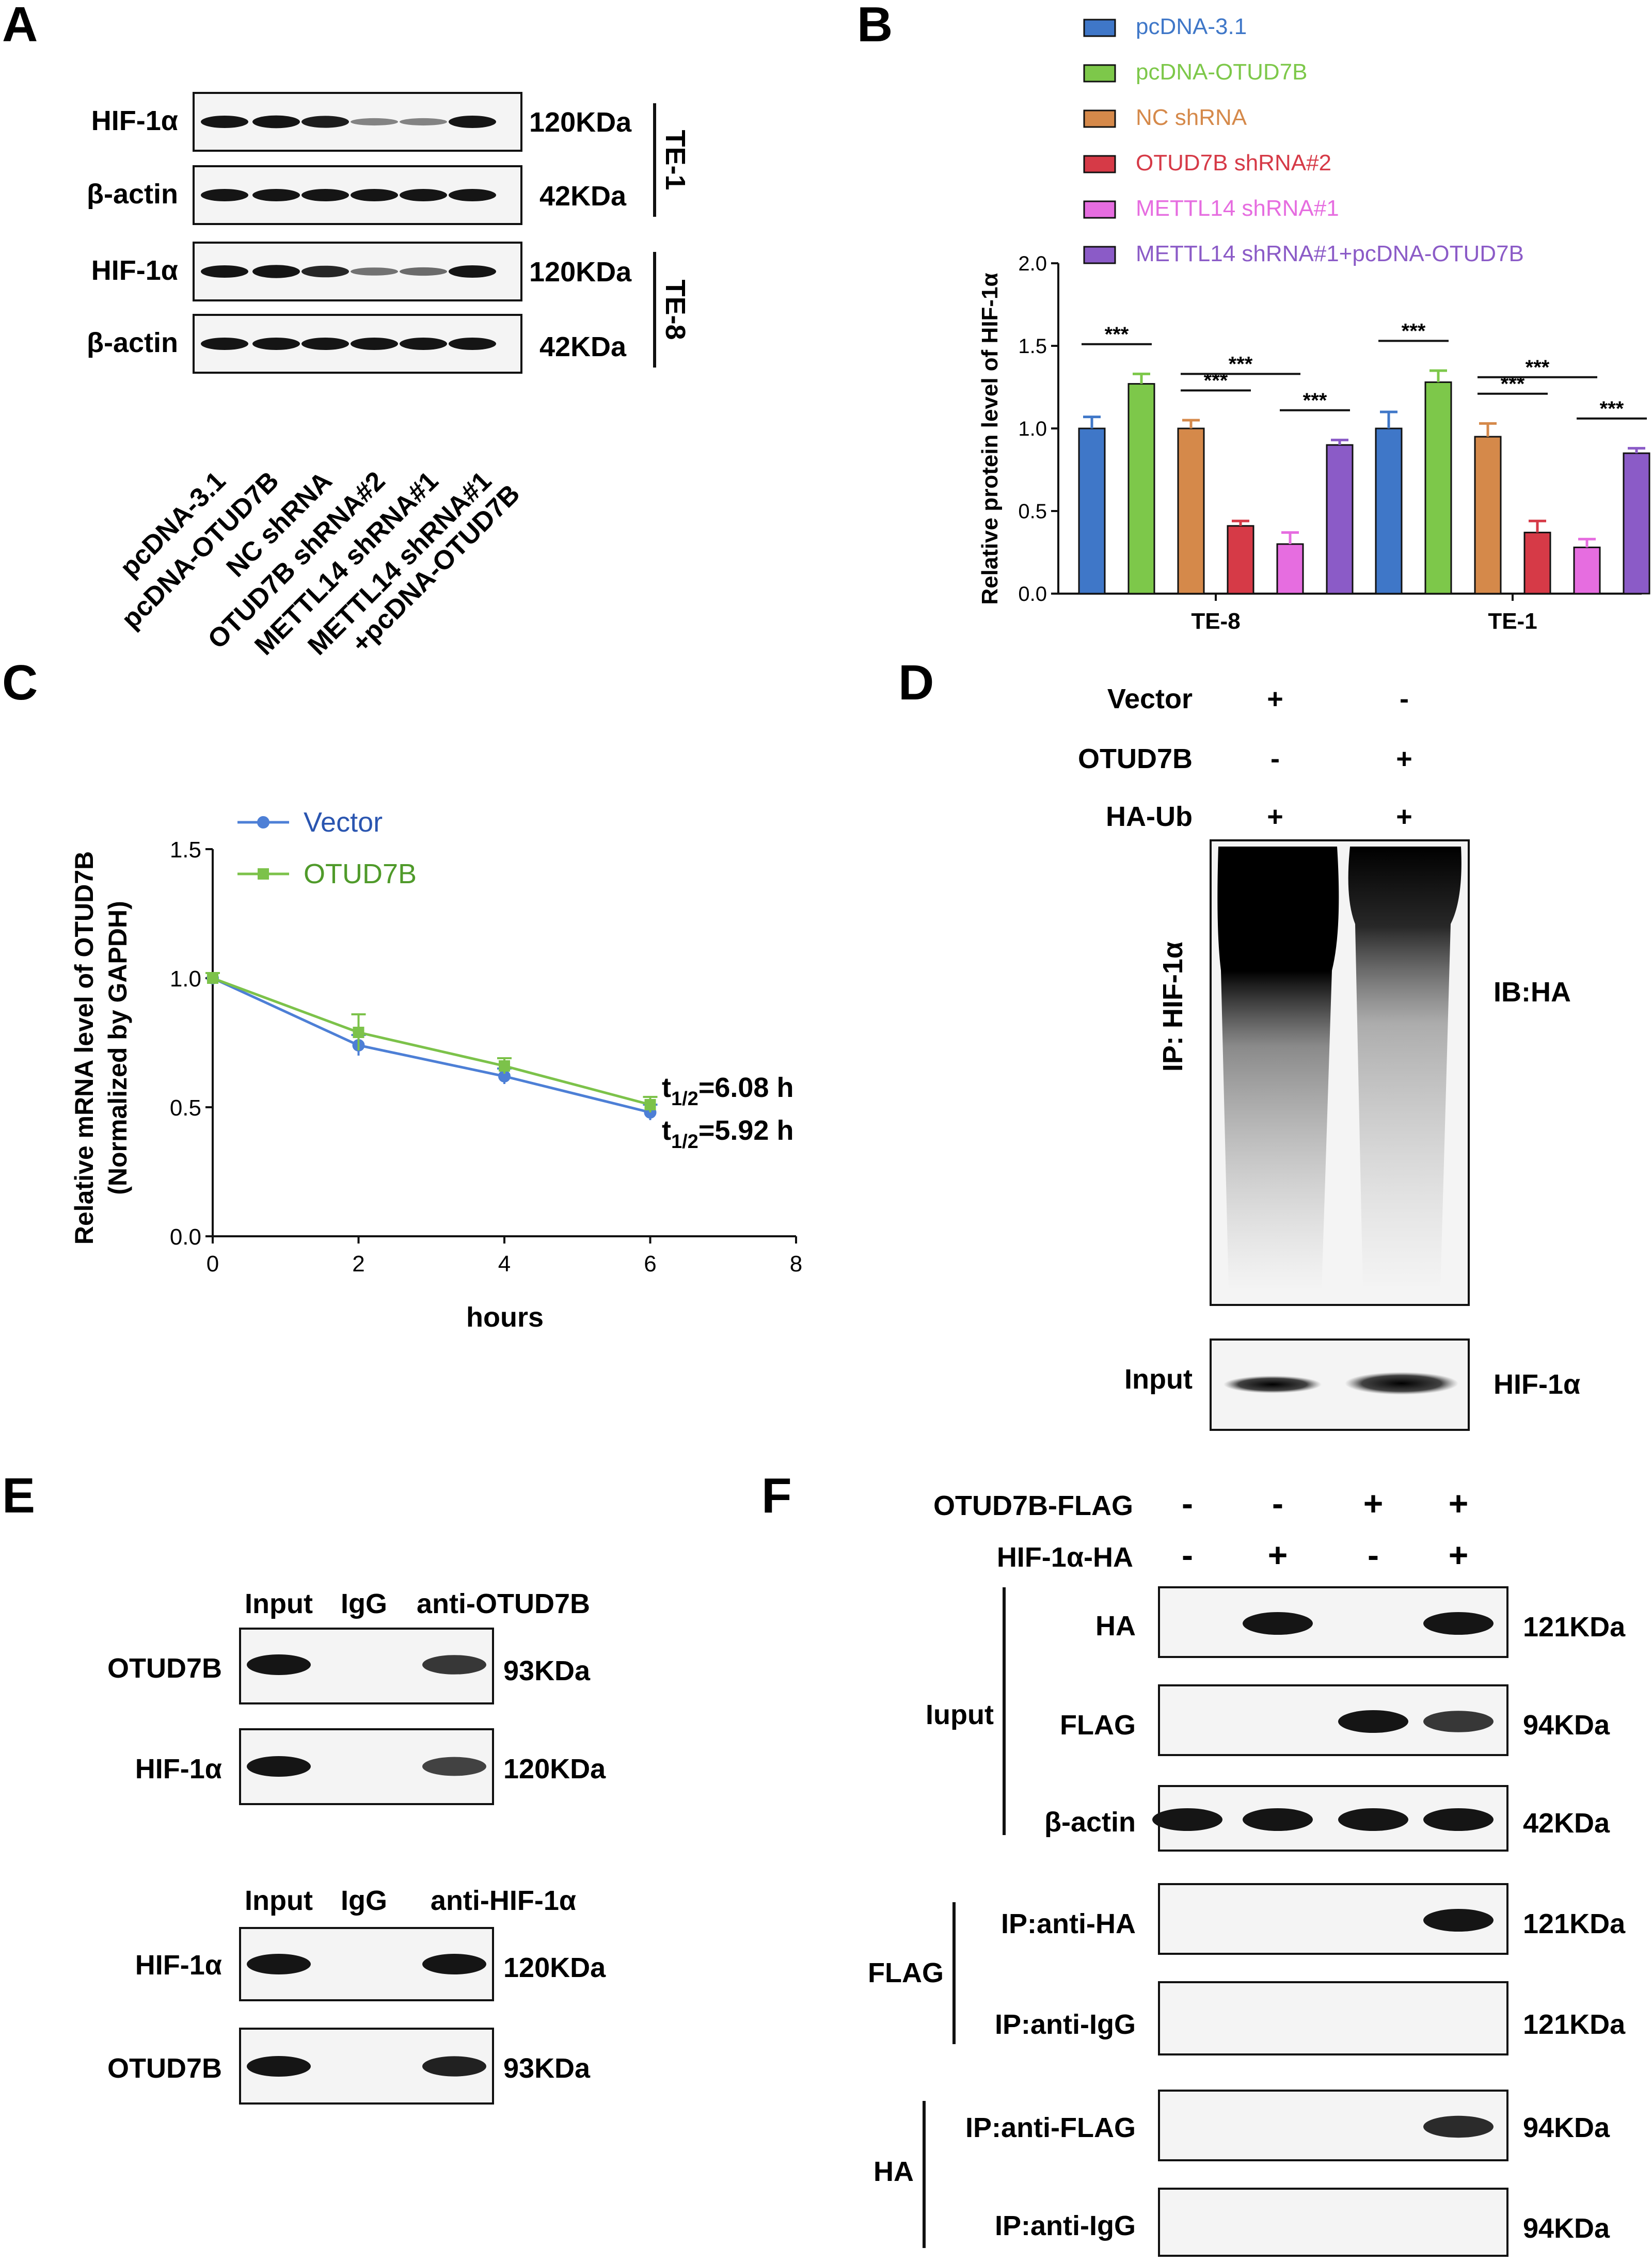 This screenshot has height=2263, width=1652. Describe the element at coordinates (1330, 253) in the screenshot. I see `b-legend-label: METTL14 shRNA#1+pcDNA-OTUD7B` at that location.